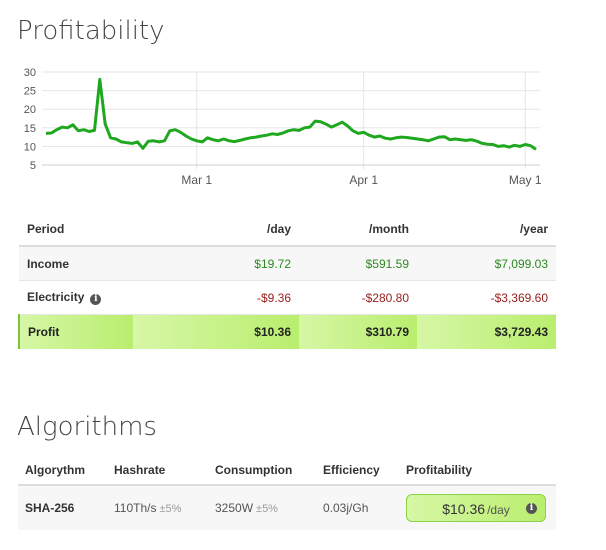 This screenshot has height=550, width=606. Describe the element at coordinates (30, 73) in the screenshot. I see `y-tick-label: 30` at that location.